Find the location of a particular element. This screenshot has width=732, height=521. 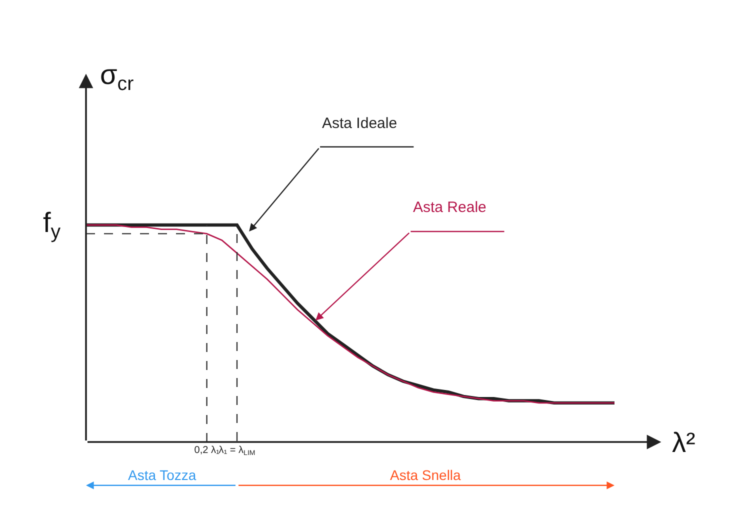

y-axis-title: σ$_{cr}$ is located at coordinates (117, 77).